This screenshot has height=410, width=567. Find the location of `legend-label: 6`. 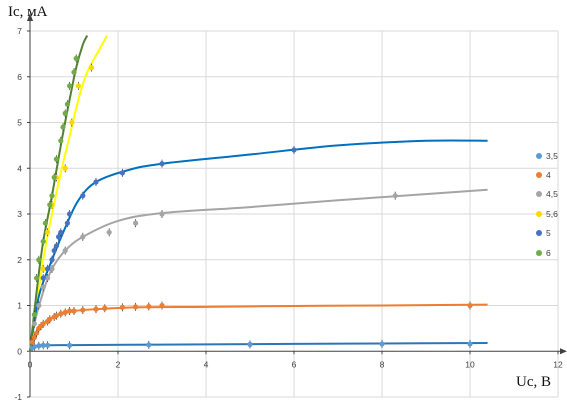

legend-label: 6 is located at coordinates (548, 252).